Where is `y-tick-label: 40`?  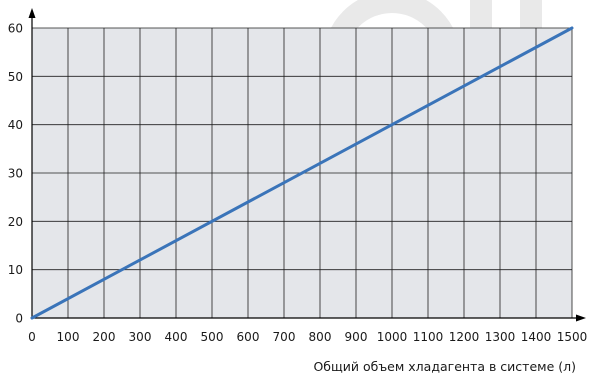 y-tick-label: 40 is located at coordinates (15, 125).